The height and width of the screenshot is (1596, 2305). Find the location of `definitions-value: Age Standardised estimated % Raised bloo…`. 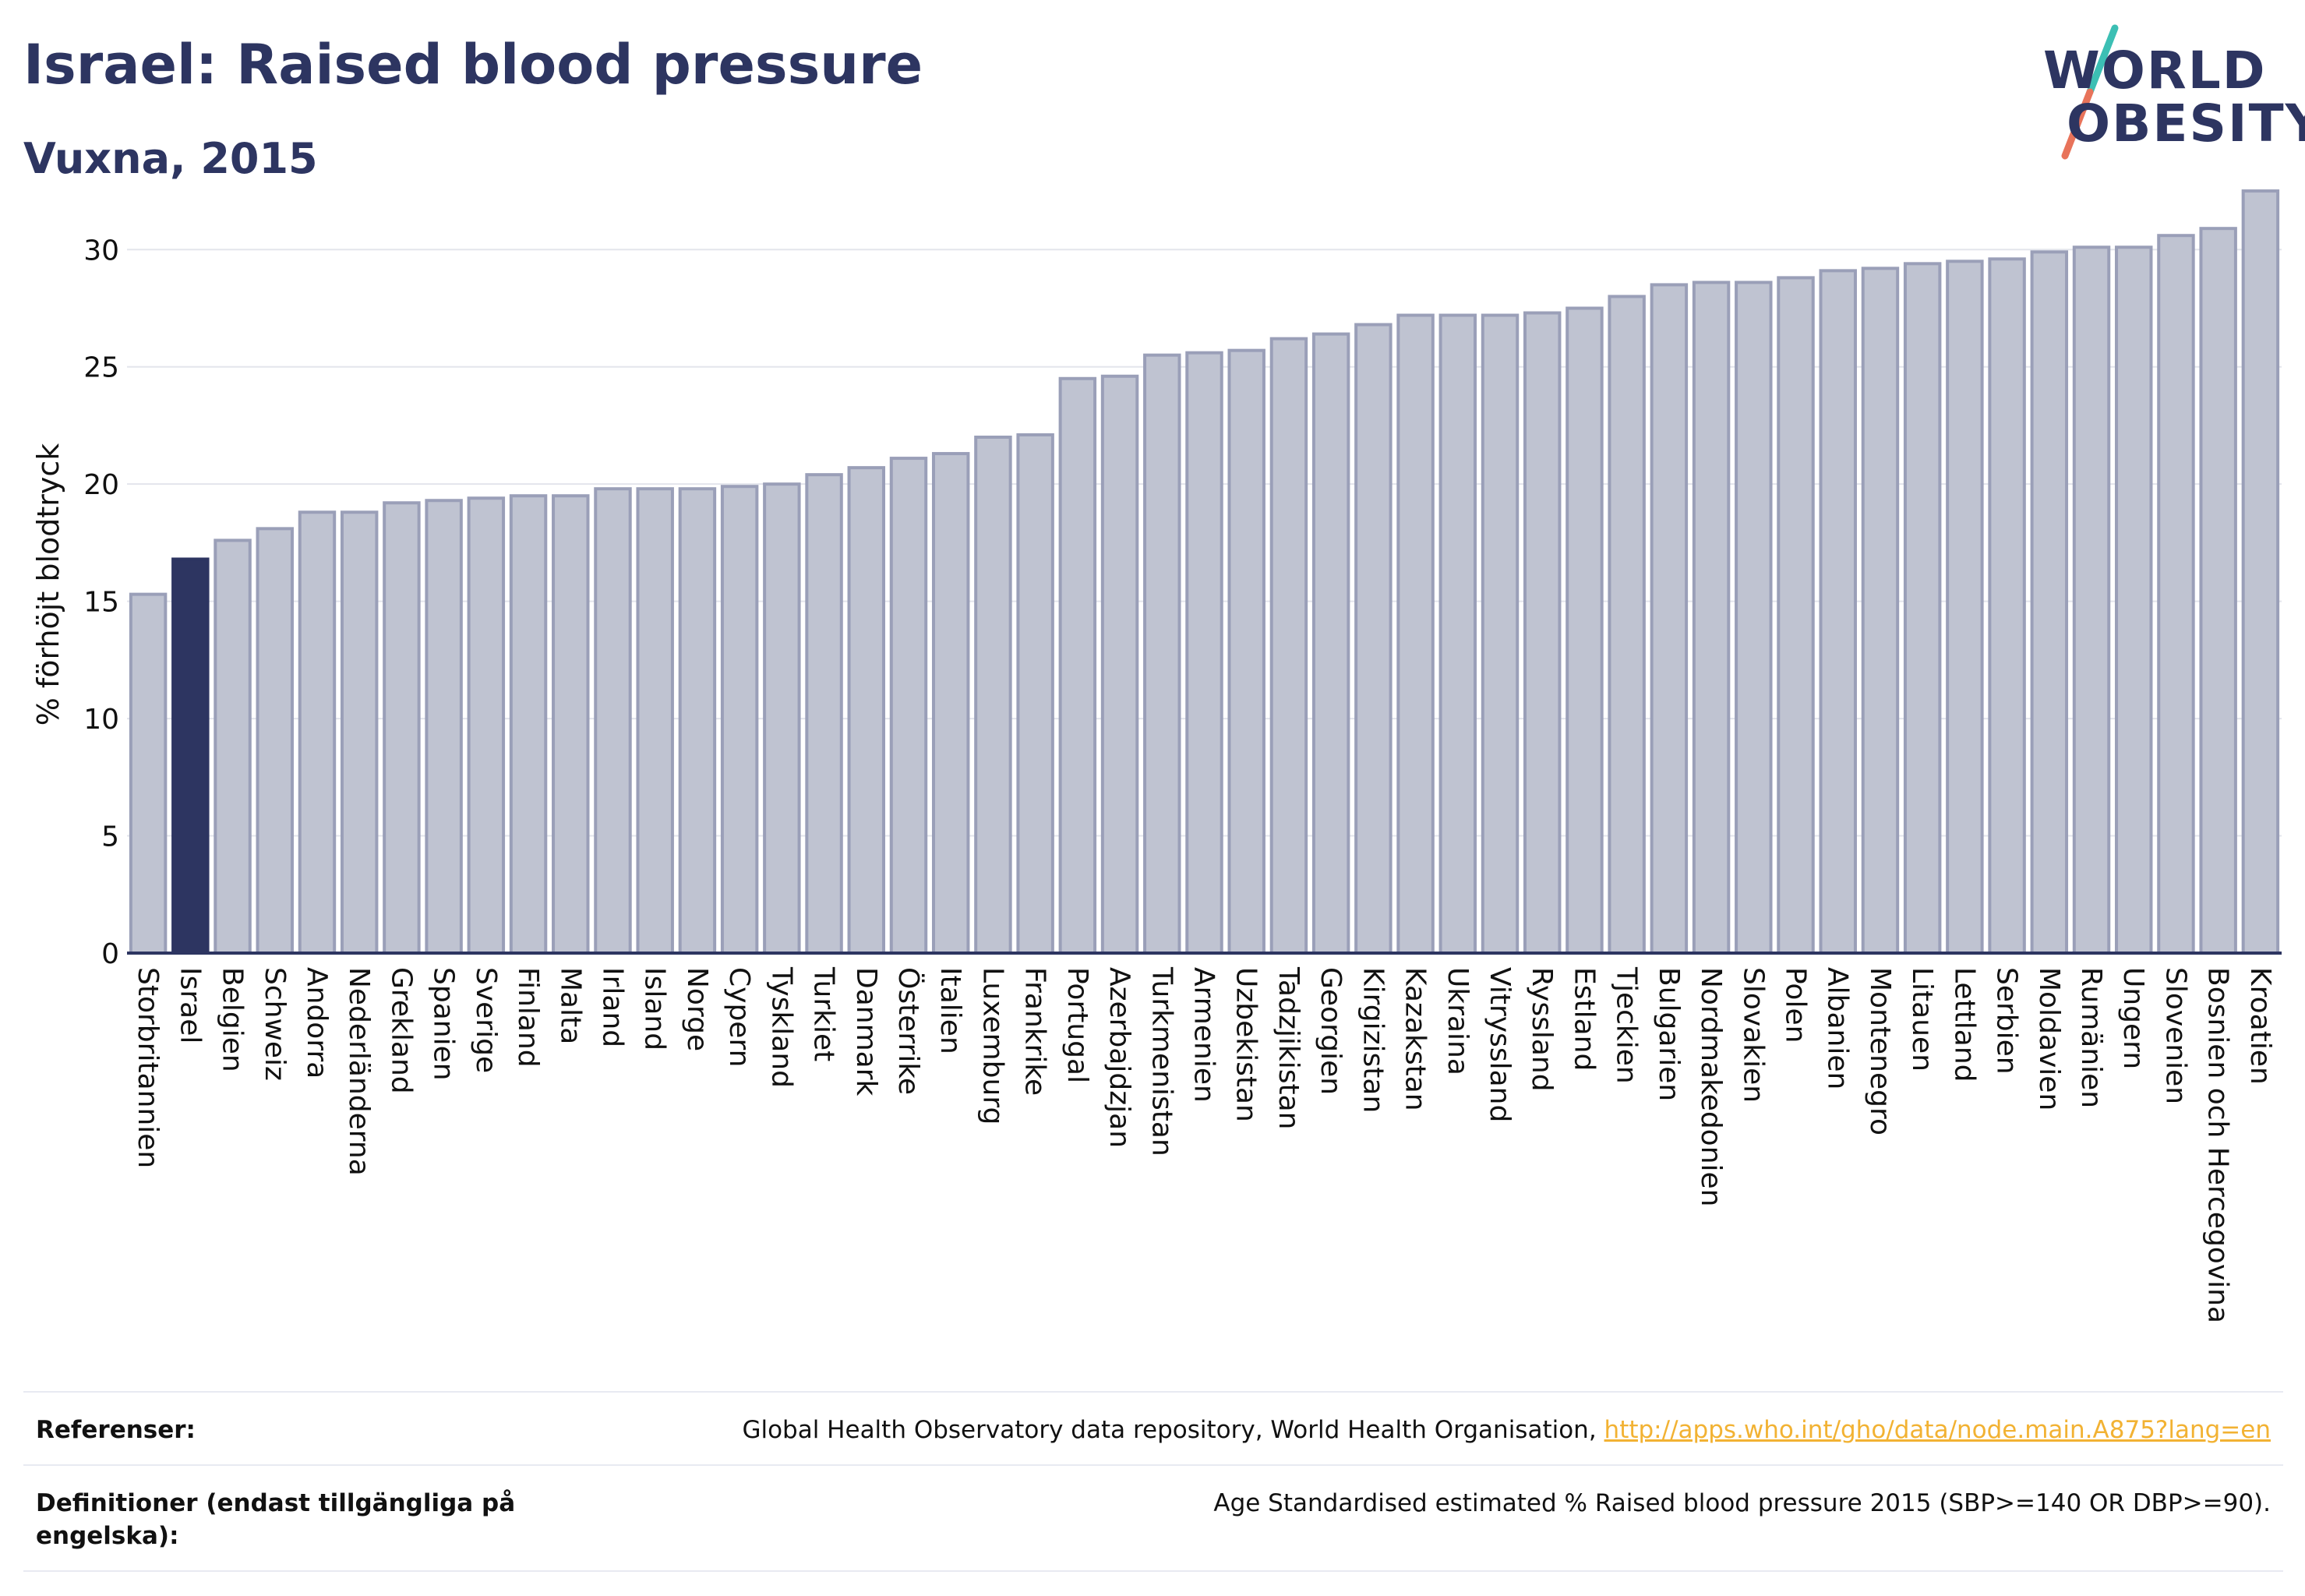

definitions-value: Age Standardised estimated % Raised bloo… is located at coordinates (1742, 1502).